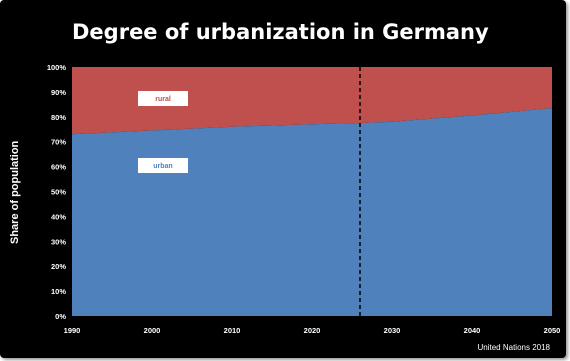  I want to click on y-tick-label: 10%, so click(58, 291).